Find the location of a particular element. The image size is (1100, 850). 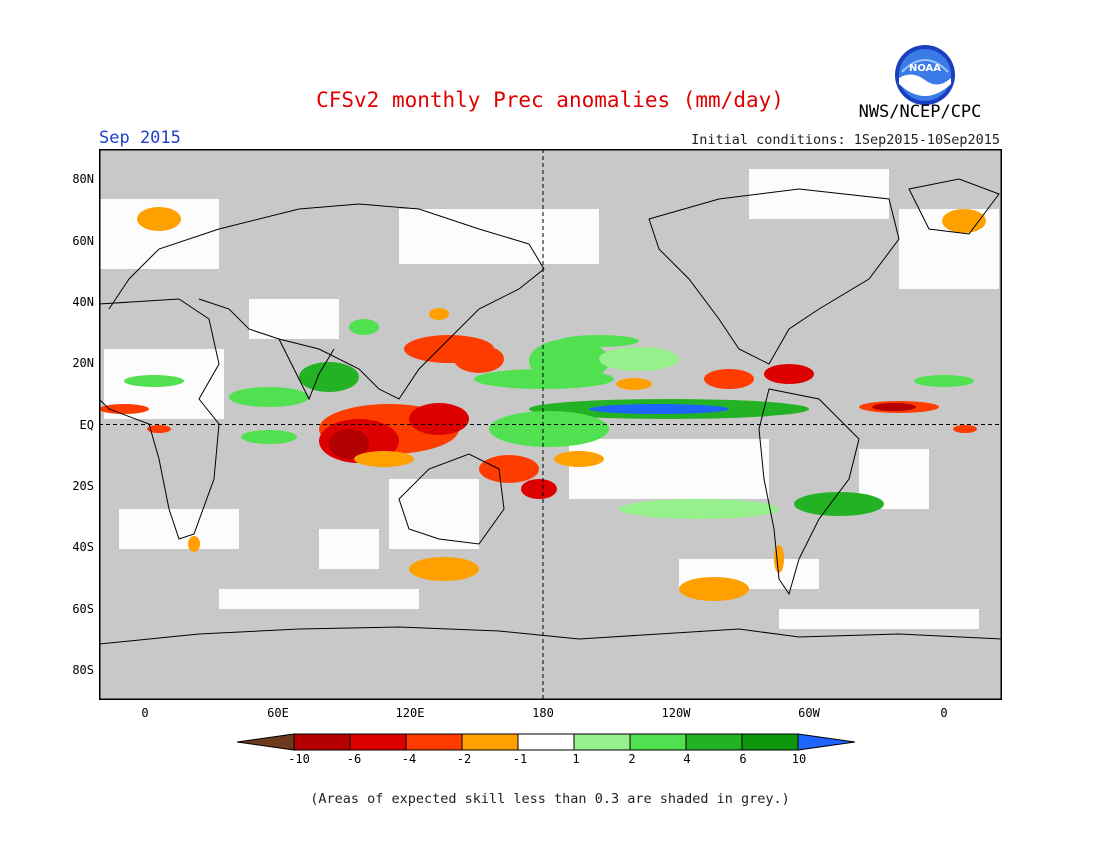

lat-label-80s: 80S is located at coordinates (83, 670).